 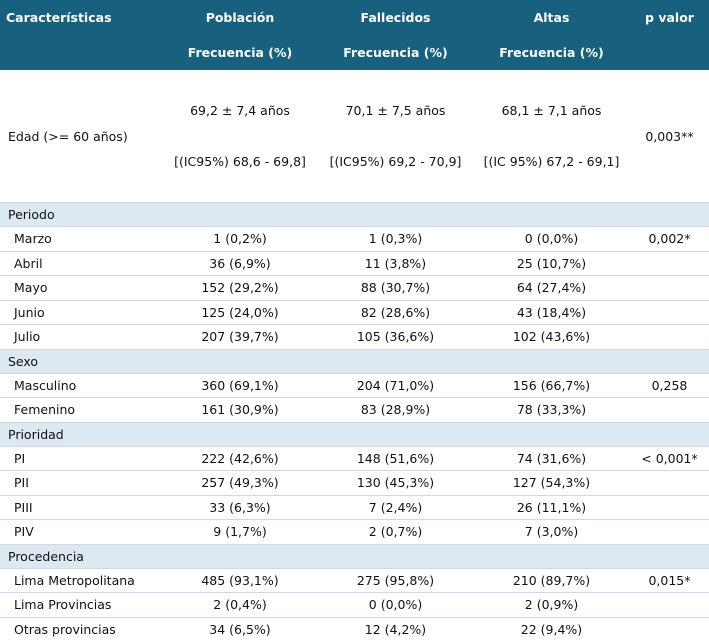 What do you see at coordinates (240, 483) in the screenshot?
I see `cell-poblacion: 257 (49,3%)` at bounding box center [240, 483].